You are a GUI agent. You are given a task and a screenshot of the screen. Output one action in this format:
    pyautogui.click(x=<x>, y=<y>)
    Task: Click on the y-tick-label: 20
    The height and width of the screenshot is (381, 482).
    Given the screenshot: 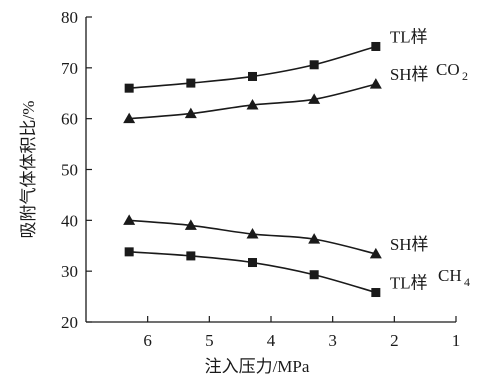 What is the action you would take?
    pyautogui.click(x=69, y=322)
    